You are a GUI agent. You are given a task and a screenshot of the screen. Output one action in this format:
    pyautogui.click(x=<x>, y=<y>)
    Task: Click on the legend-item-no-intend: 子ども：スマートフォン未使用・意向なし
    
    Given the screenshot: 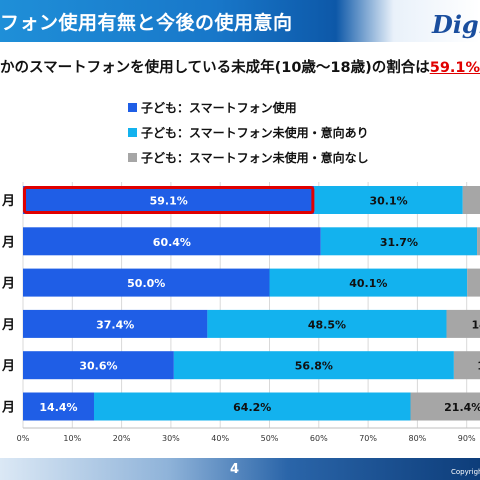 What is the action you would take?
    pyautogui.click(x=248, y=157)
    